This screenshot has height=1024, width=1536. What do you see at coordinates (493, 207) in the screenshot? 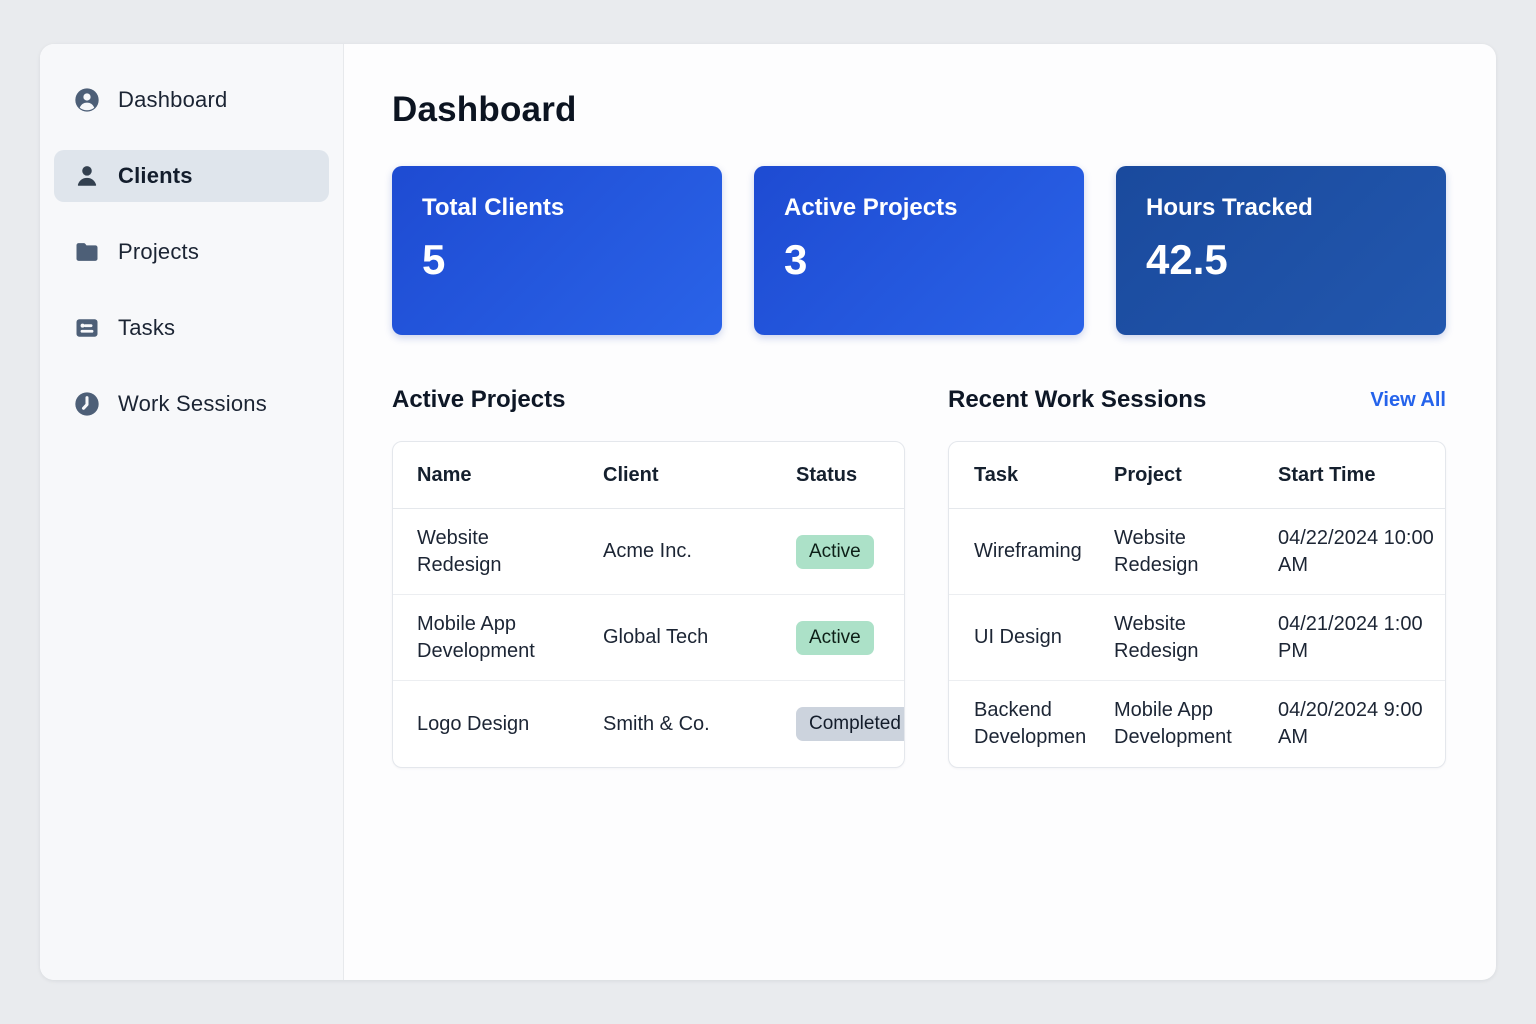
I see `stat-label: Total Clients` at bounding box center [493, 207].